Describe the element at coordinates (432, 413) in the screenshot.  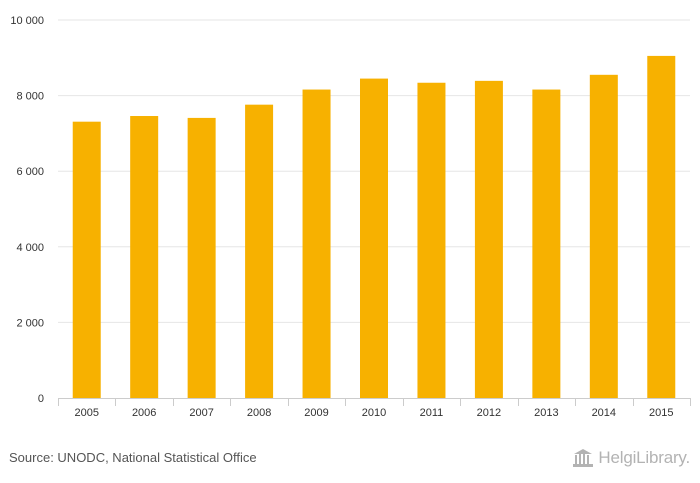
I see `x-tick-label: 2011` at that location.